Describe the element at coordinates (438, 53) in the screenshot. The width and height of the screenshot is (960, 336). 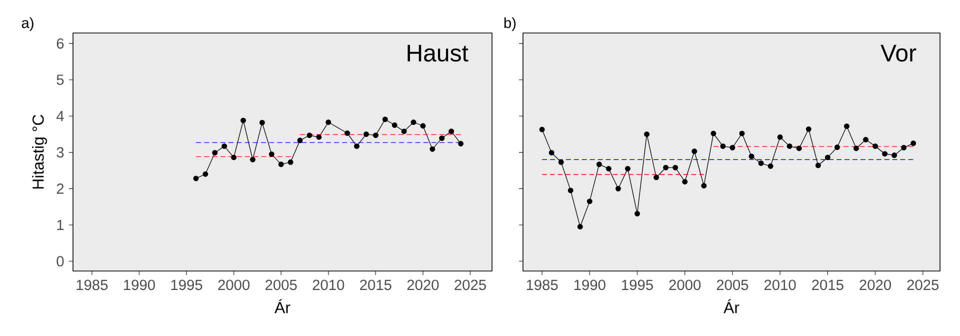
I see `chart-title: Haust` at that location.